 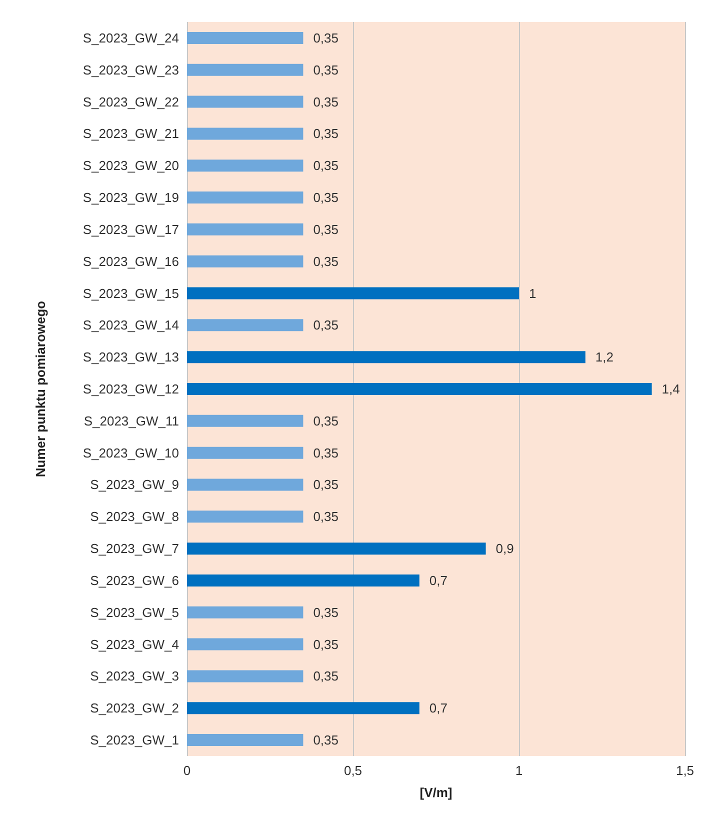 I want to click on y-tick-label: S_2023_GW_5, so click(x=134, y=612).